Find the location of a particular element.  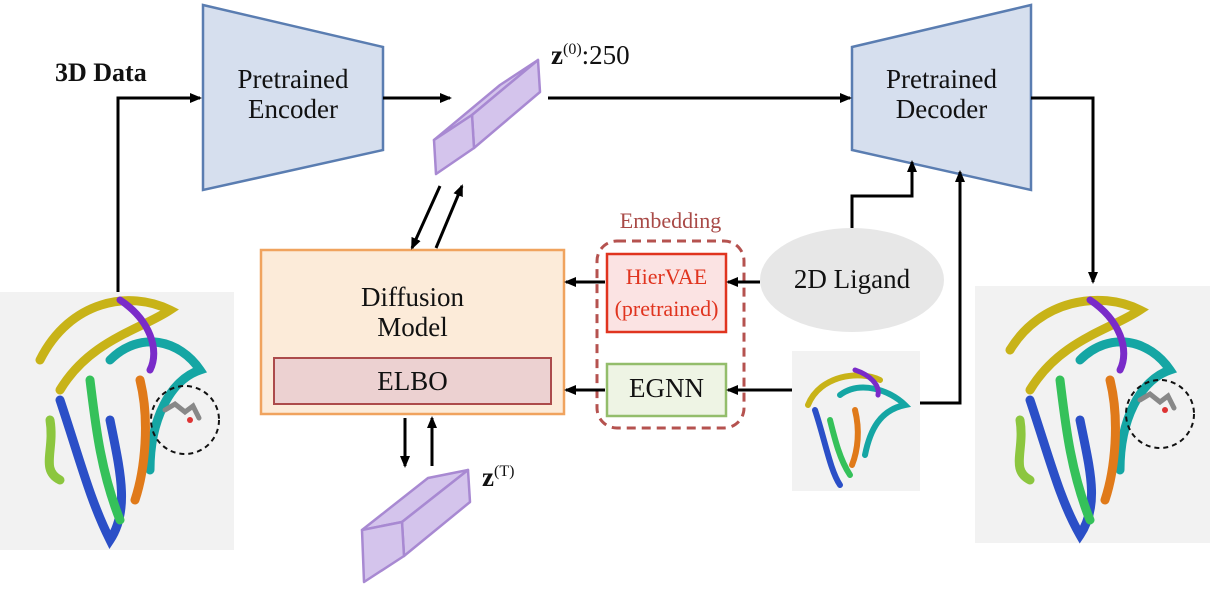

latent-z0-prism is located at coordinates (487, 117).